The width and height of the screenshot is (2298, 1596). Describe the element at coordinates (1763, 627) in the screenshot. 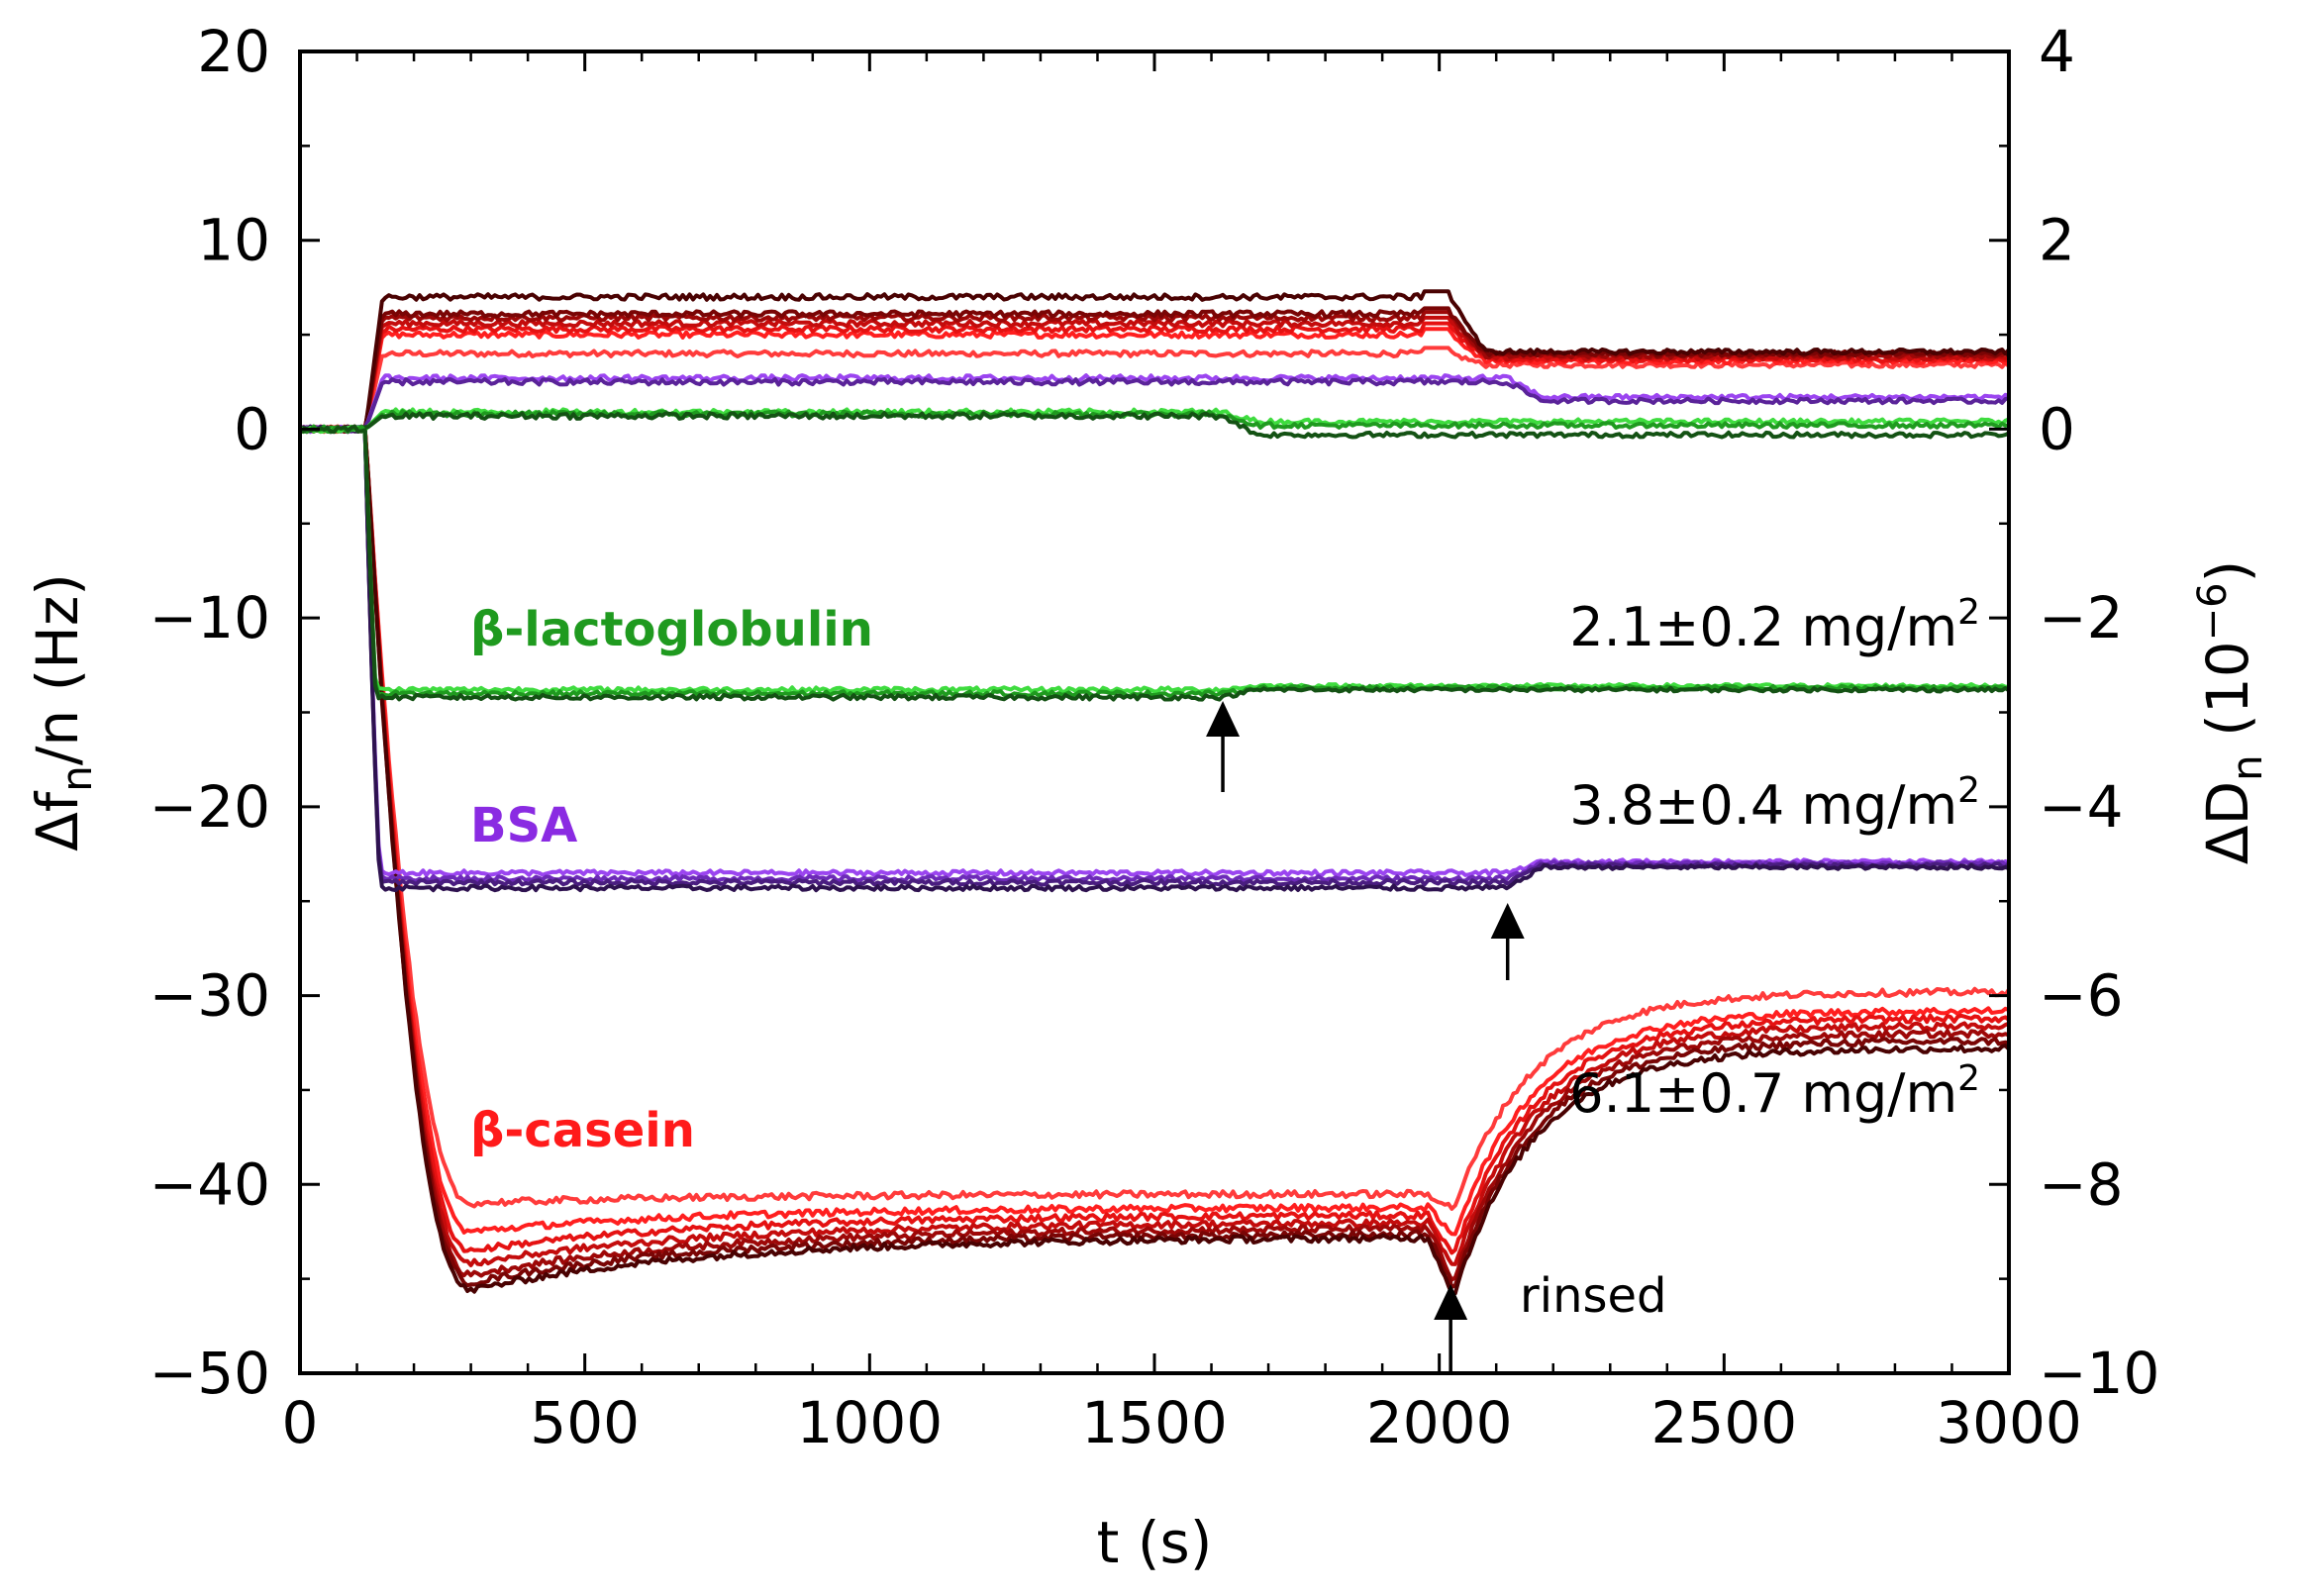

I see `mass-value: 2.1±0.2 mg/m` at that location.